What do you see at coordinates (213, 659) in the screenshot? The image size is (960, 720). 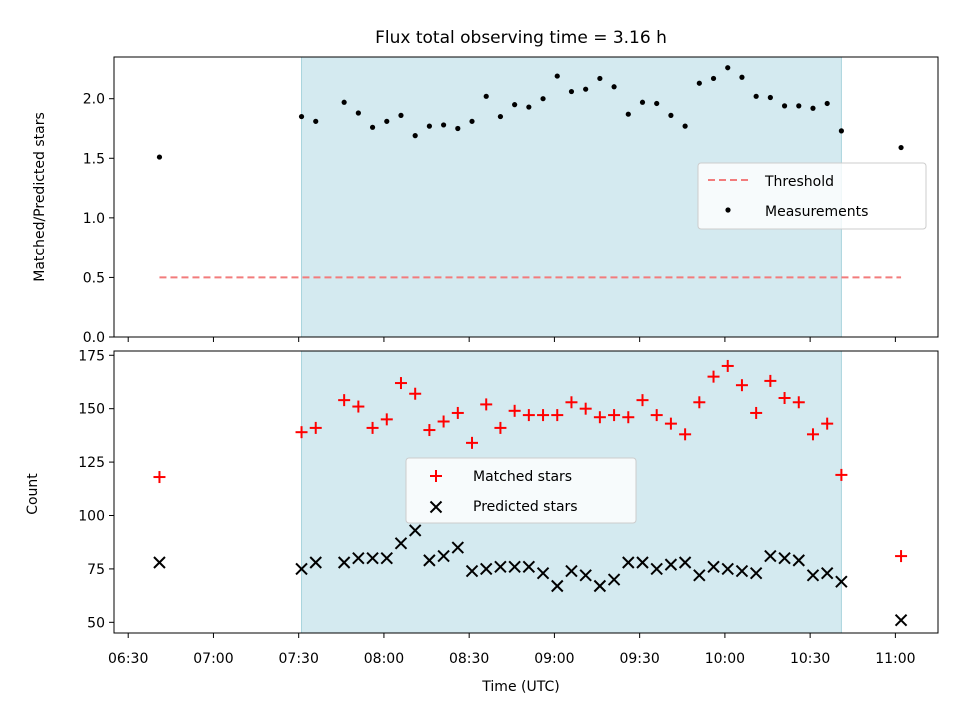 I see `x-tick-label: 07:00` at bounding box center [213, 659].